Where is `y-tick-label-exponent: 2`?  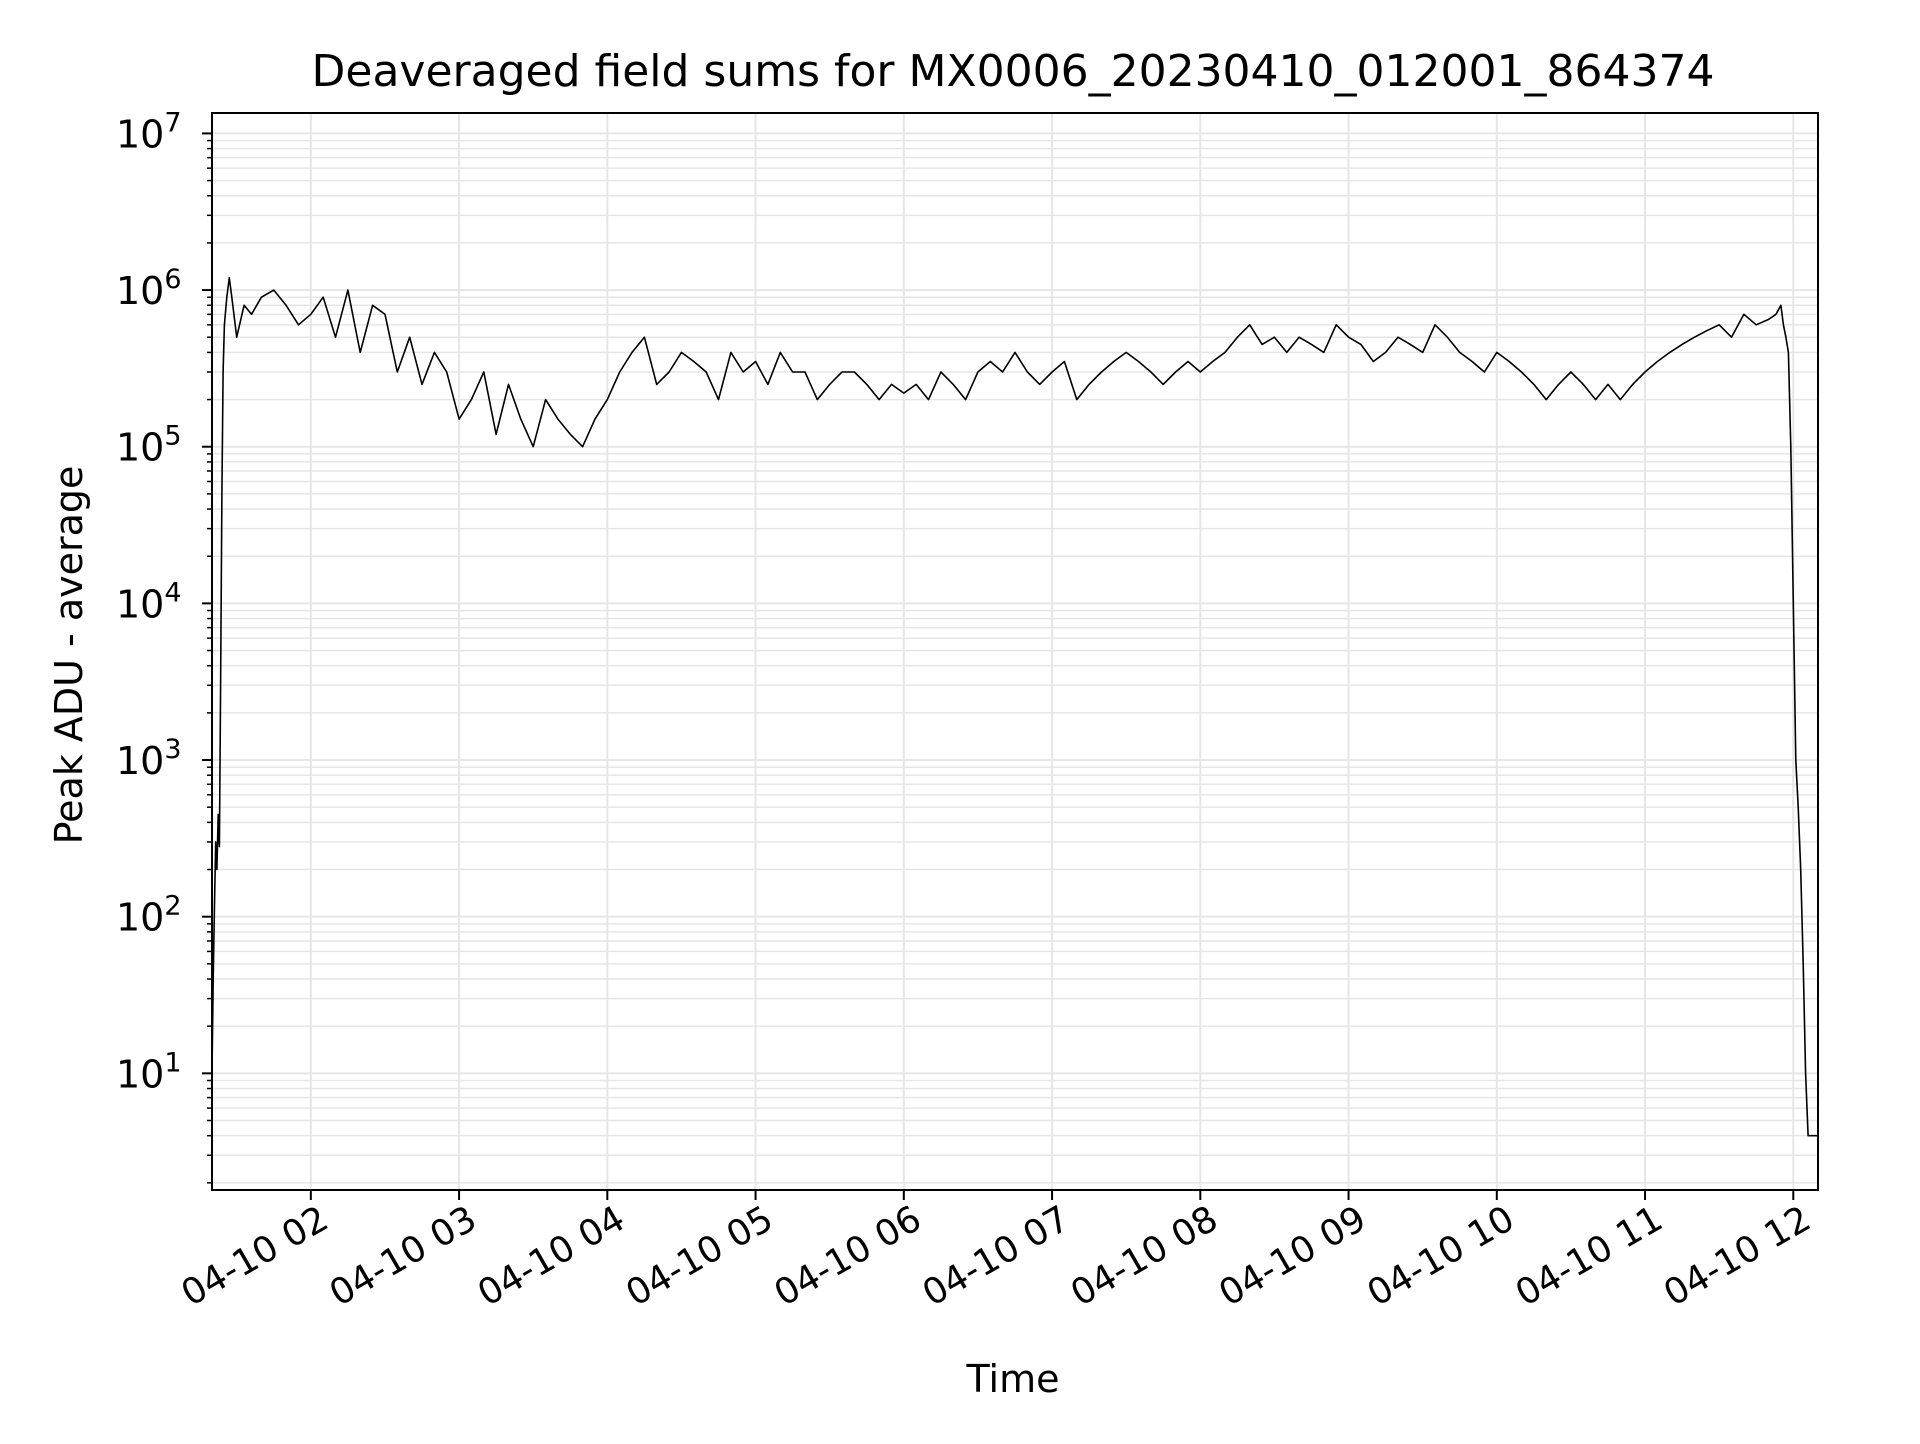 y-tick-label-exponent: 2 is located at coordinates (172, 906).